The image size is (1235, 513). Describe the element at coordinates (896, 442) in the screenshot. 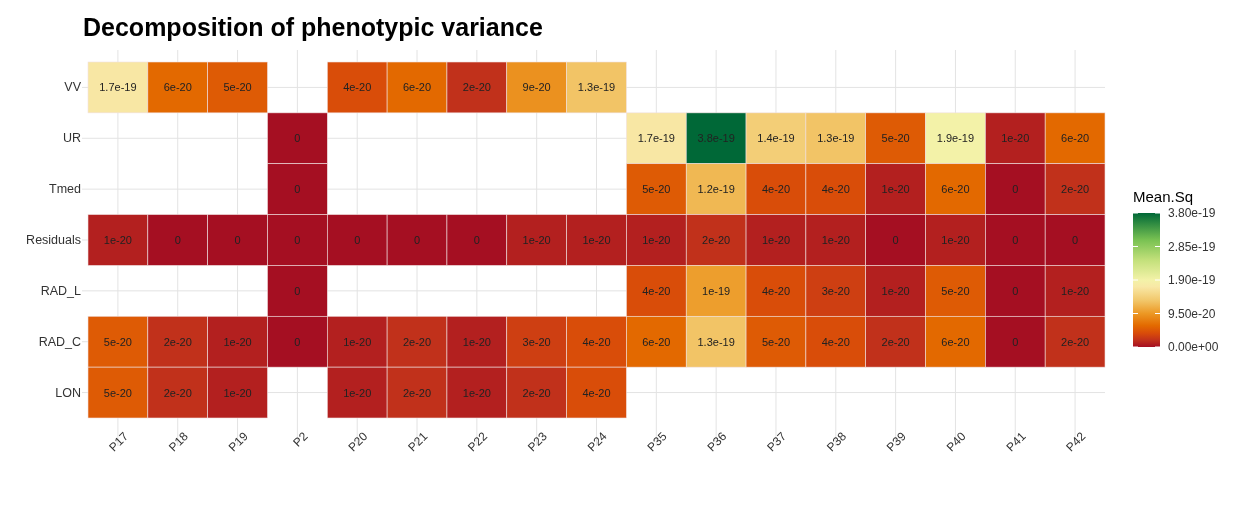

I see `x-tick-label: P39` at that location.